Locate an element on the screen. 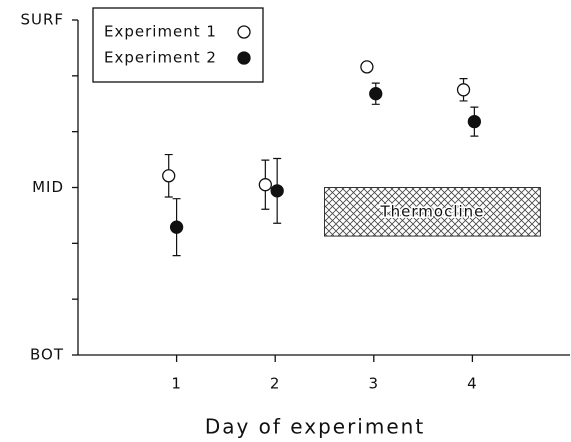 Image resolution: width=571 pixels, height=442 pixels. legend-label: Experiment 1 is located at coordinates (160, 32).